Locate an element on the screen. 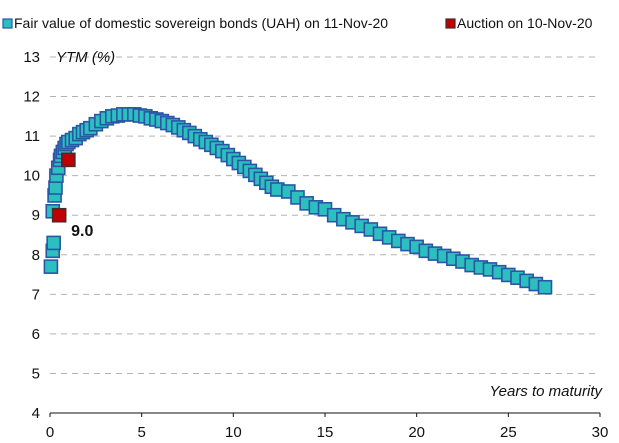  x-tick-label: 20 is located at coordinates (416, 432).